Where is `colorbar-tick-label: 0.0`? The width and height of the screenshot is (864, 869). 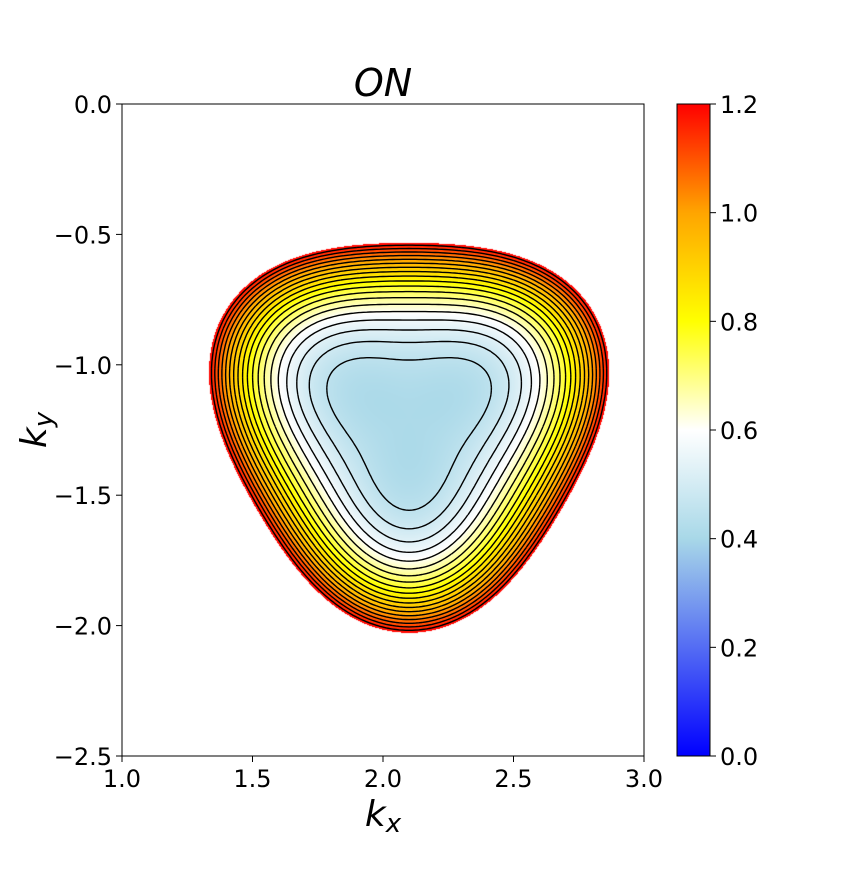 colorbar-tick-label: 0.0 is located at coordinates (739, 757).